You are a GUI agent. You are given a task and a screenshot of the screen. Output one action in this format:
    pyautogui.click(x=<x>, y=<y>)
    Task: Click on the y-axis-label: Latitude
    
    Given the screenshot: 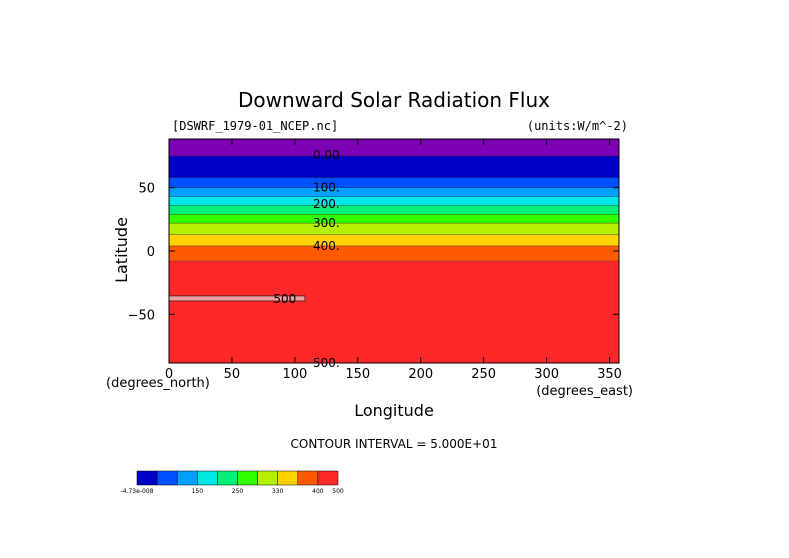 What is the action you would take?
    pyautogui.click(x=121, y=250)
    